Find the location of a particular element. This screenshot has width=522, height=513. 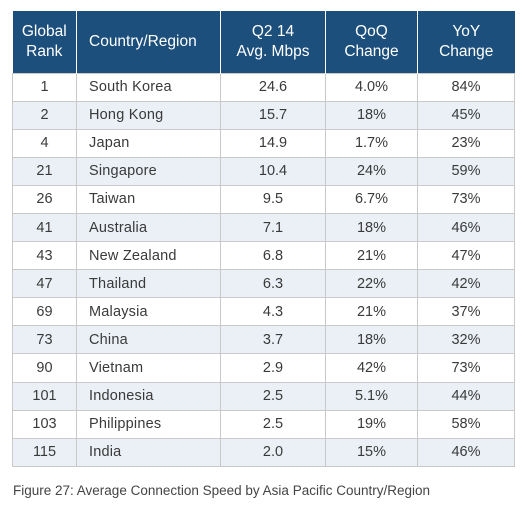

table-row: 2 Hong Kong 15.7 18% 45% is located at coordinates (263, 115).